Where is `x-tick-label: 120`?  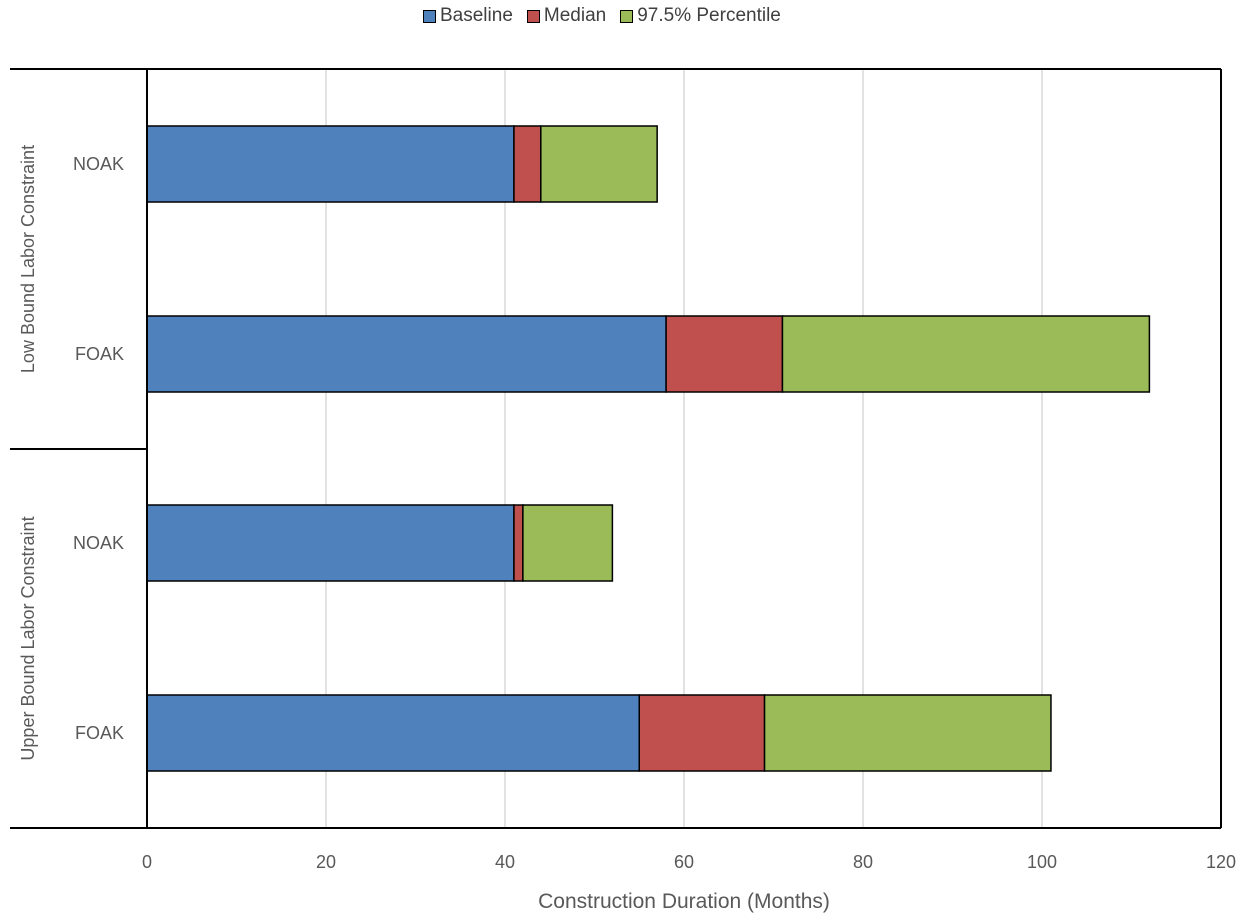 x-tick-label: 120 is located at coordinates (1221, 862).